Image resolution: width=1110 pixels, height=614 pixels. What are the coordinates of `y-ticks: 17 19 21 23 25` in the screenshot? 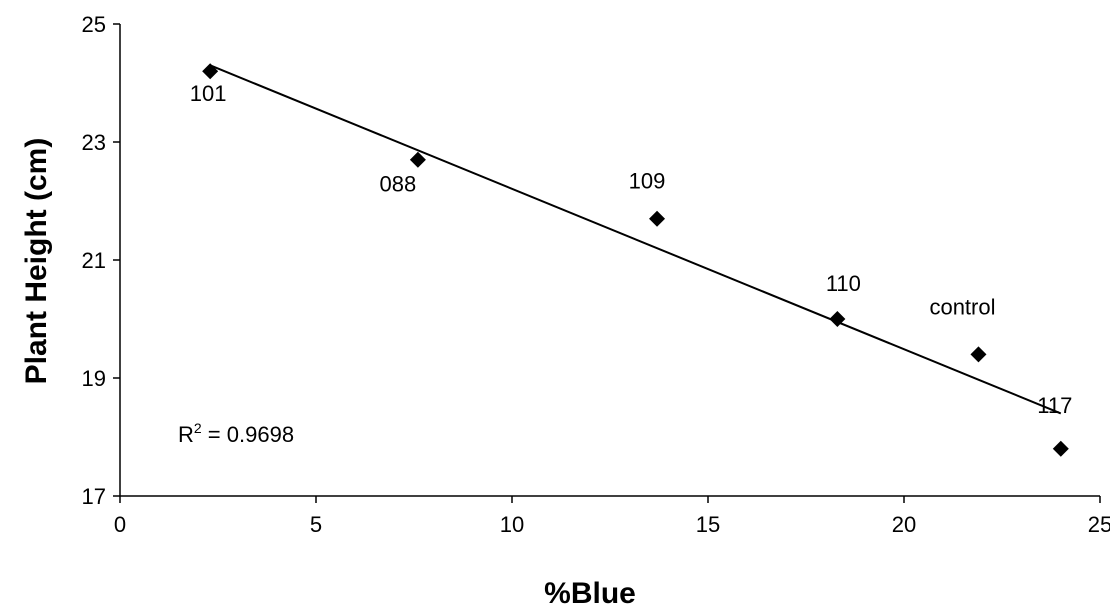 It's located at (101, 260).